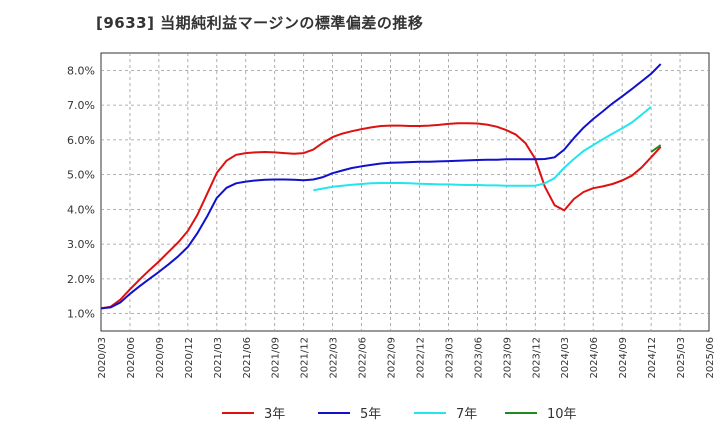  I want to click on x-tick-label: 2022/12, so click(420, 358).